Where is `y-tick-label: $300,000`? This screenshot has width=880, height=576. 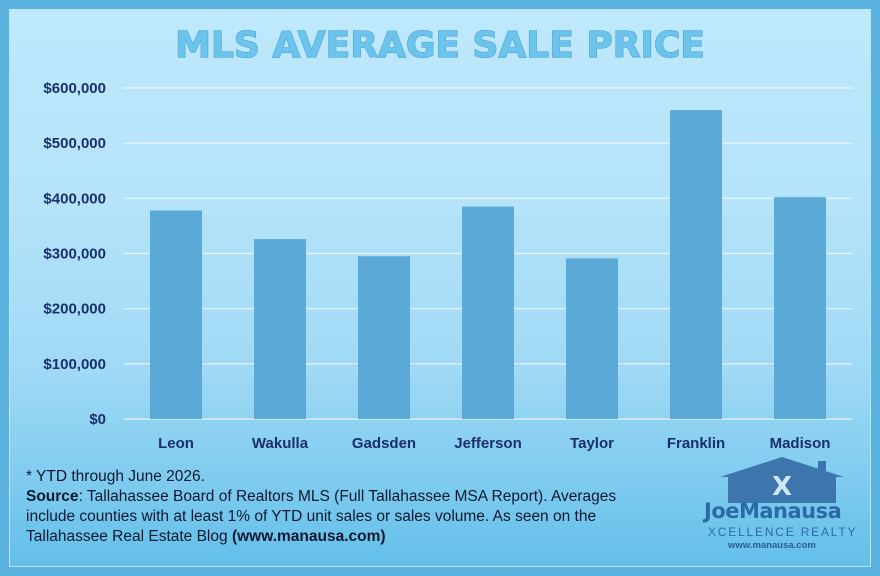 y-tick-label: $300,000 is located at coordinates (74, 254).